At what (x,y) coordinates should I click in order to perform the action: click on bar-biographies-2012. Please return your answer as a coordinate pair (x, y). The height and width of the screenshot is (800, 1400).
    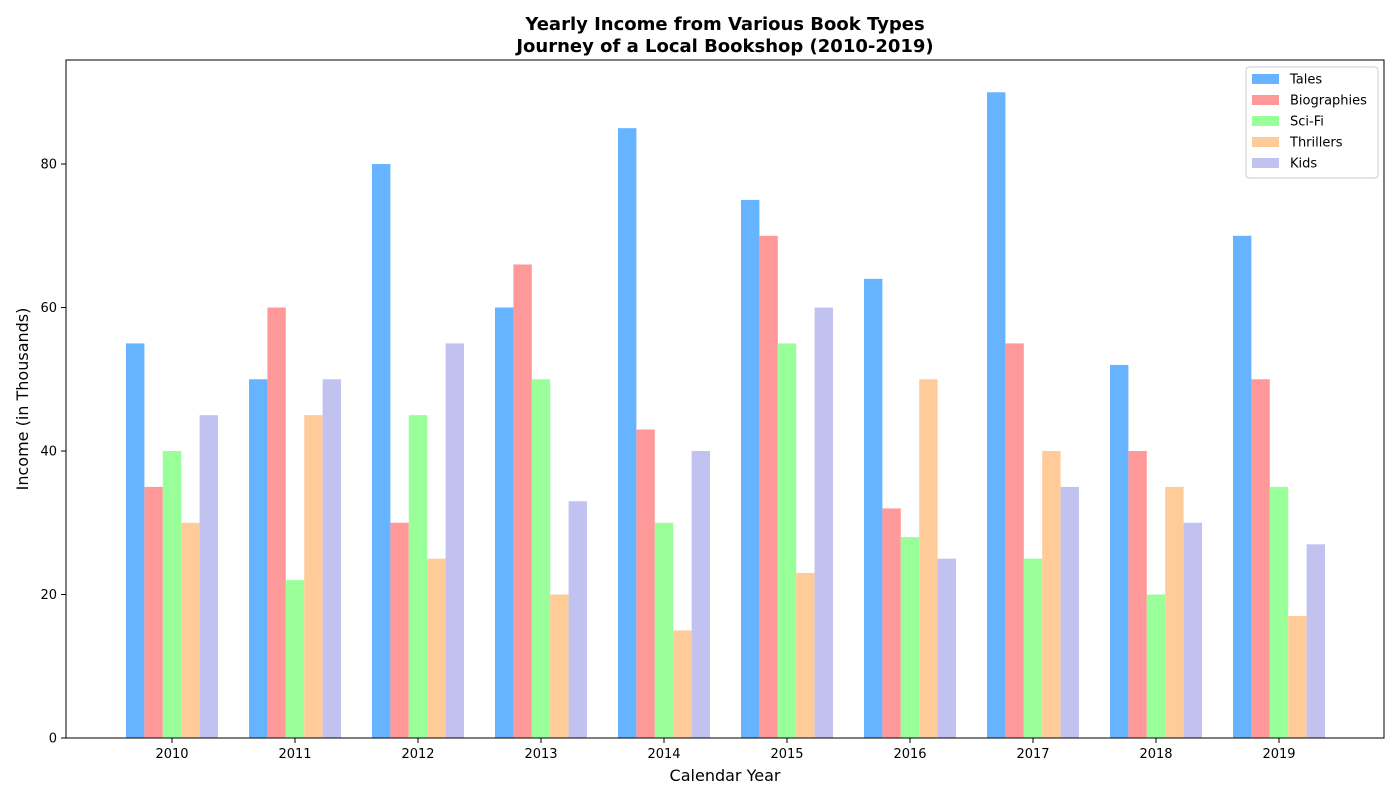
    Looking at the image, I should click on (399, 630).